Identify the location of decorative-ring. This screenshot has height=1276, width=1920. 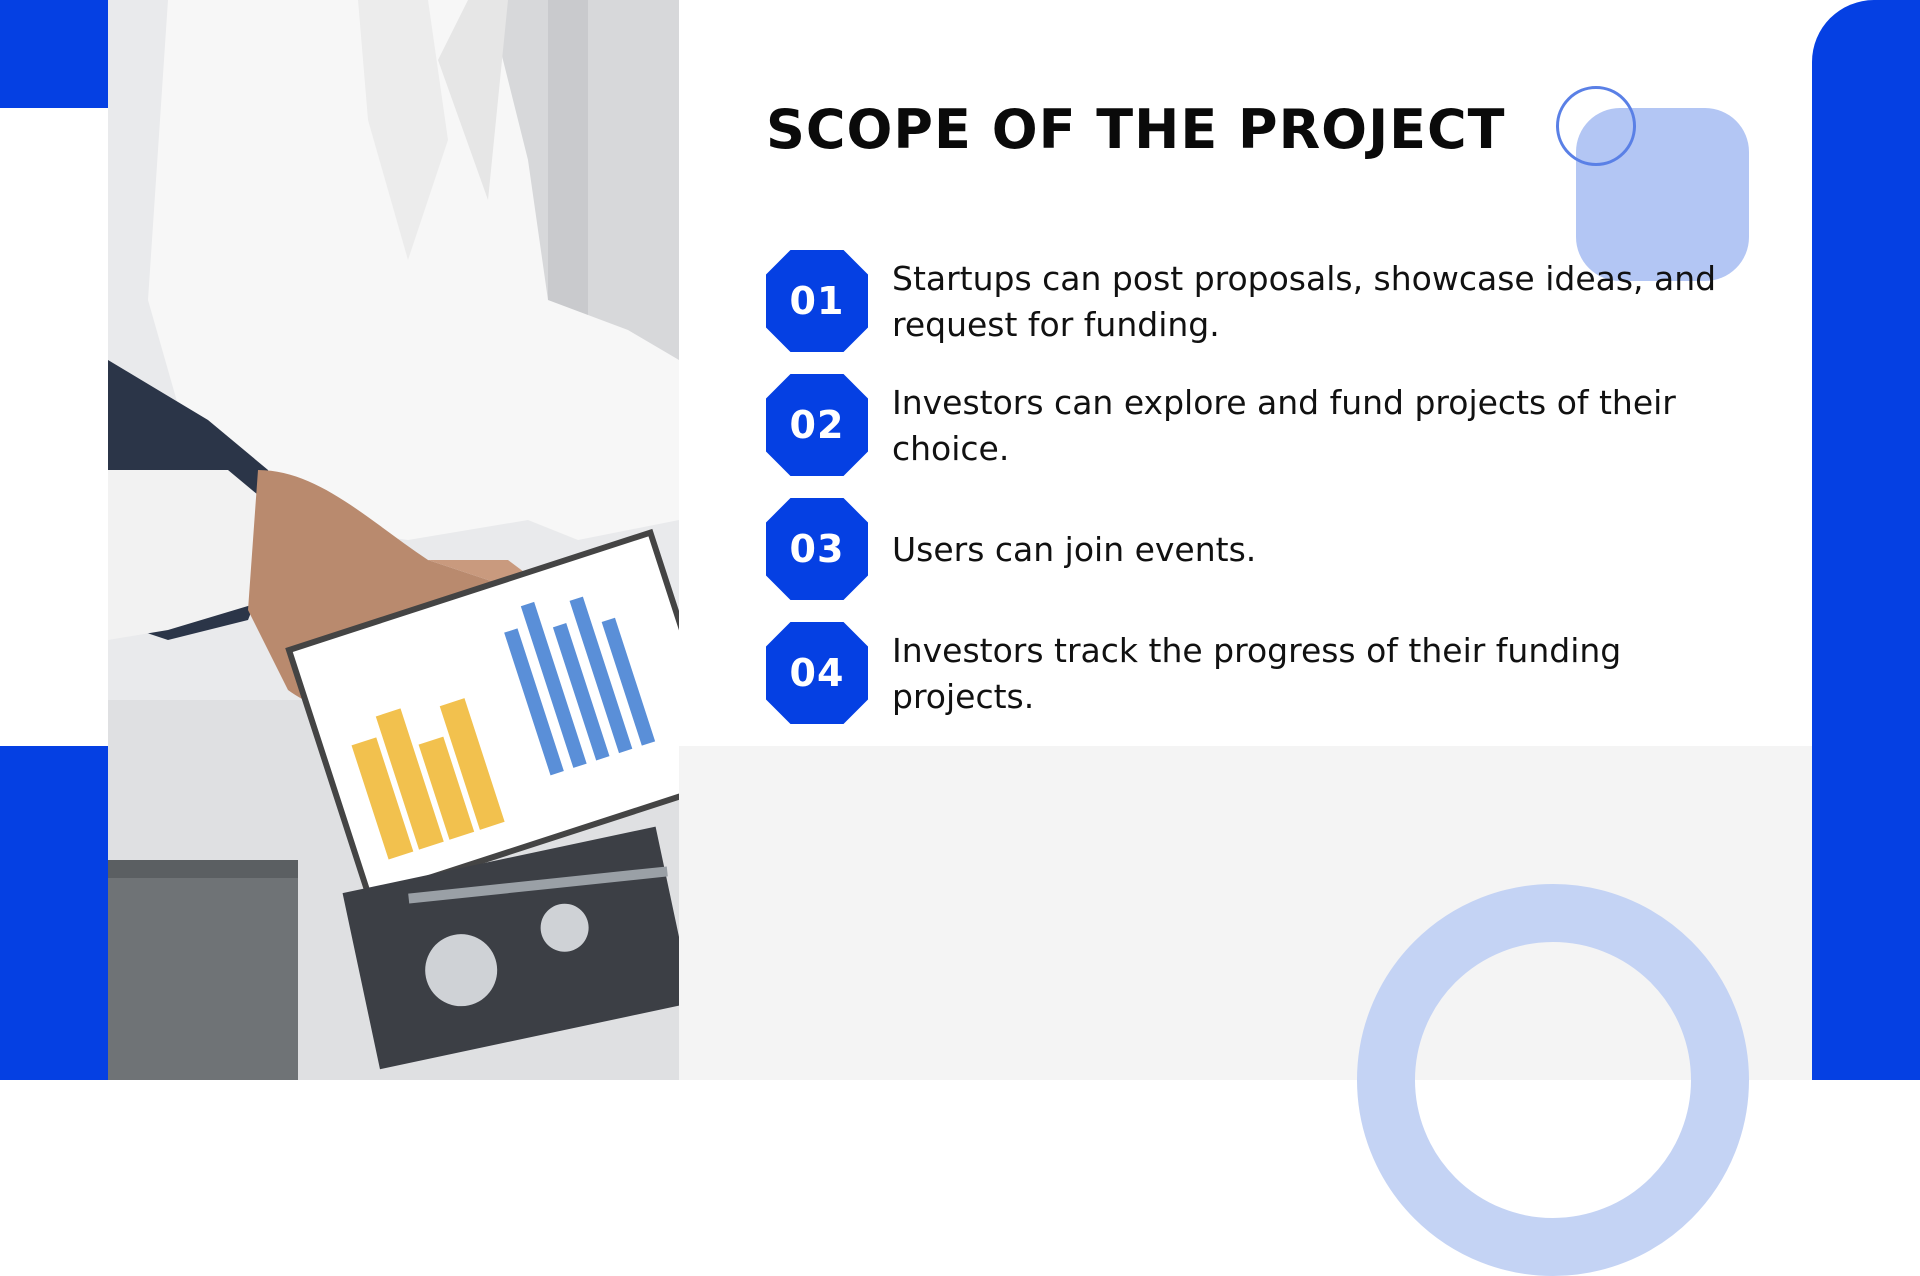
(1596, 126).